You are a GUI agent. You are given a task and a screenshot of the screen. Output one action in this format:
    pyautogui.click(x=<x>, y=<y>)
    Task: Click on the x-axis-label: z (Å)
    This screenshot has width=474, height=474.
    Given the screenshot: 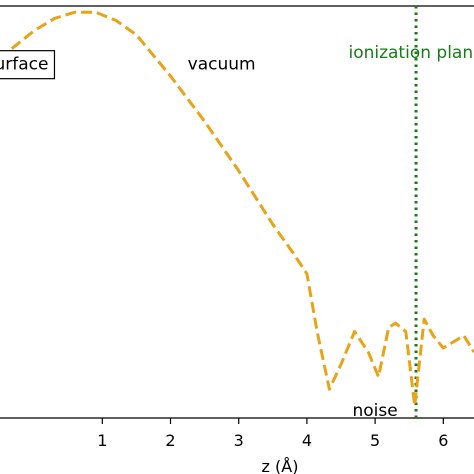 What is the action you would take?
    pyautogui.click(x=280, y=465)
    